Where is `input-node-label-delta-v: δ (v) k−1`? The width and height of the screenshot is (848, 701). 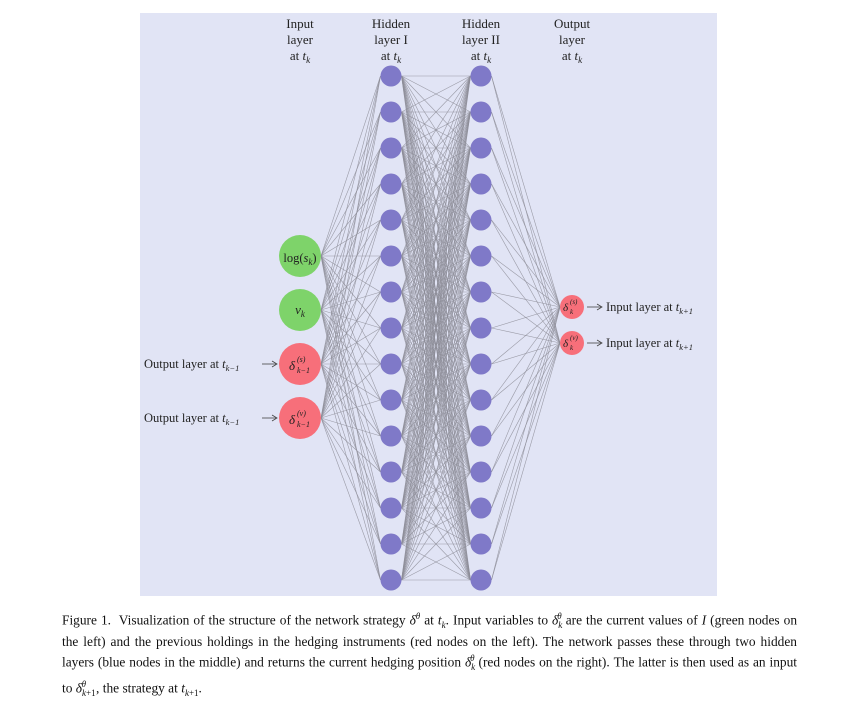 input-node-label-delta-v: δ (v) k−1 is located at coordinates (299, 419).